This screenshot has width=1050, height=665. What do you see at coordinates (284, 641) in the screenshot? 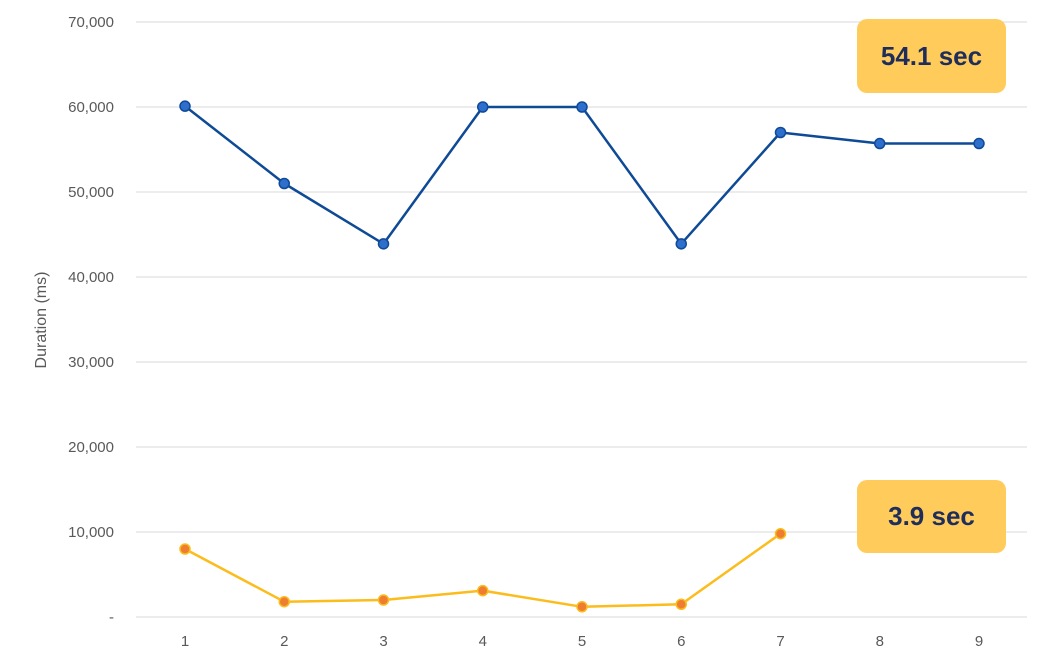
I see `x-tick-label: 2` at bounding box center [284, 641].